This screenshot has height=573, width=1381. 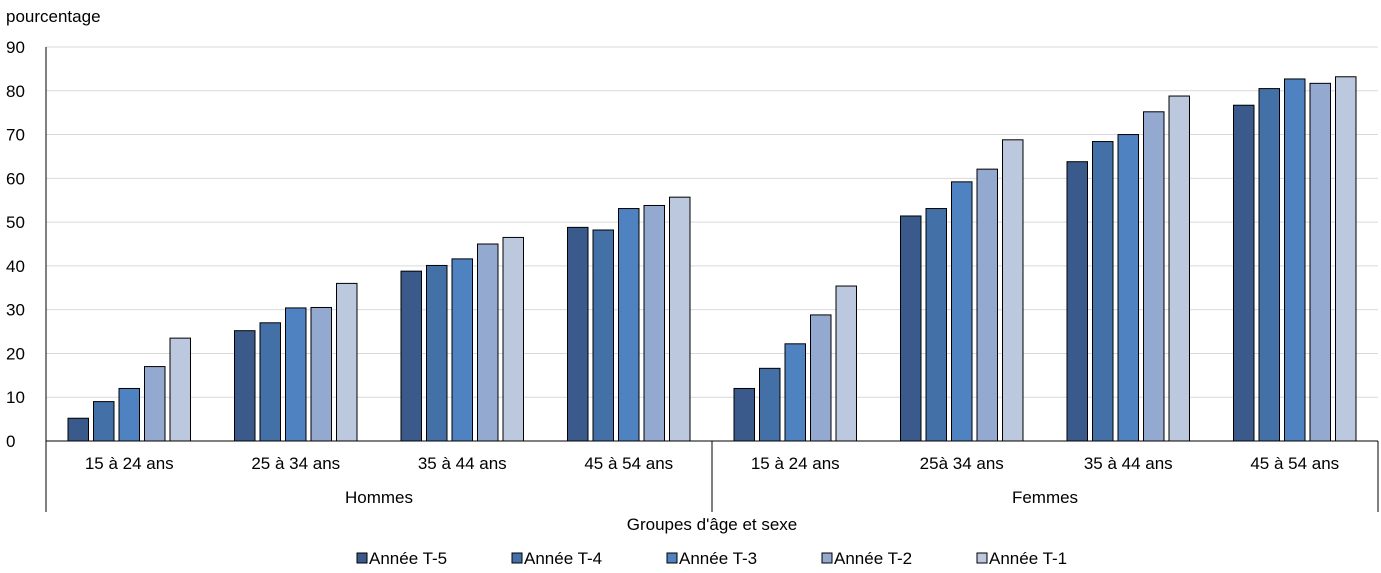 What do you see at coordinates (15, 222) in the screenshot?
I see `y-tick-label: 50` at bounding box center [15, 222].